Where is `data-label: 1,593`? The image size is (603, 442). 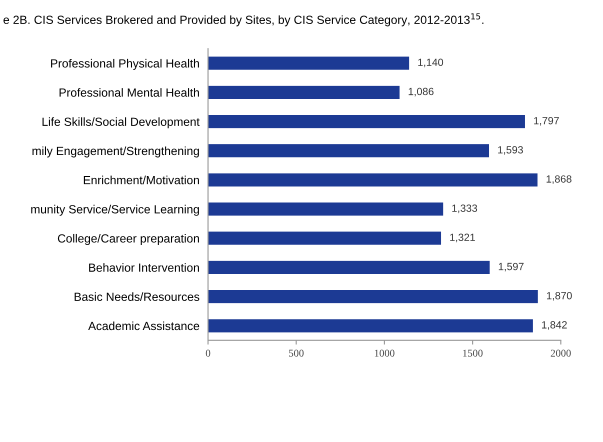
data-label: 1,593 is located at coordinates (510, 150).